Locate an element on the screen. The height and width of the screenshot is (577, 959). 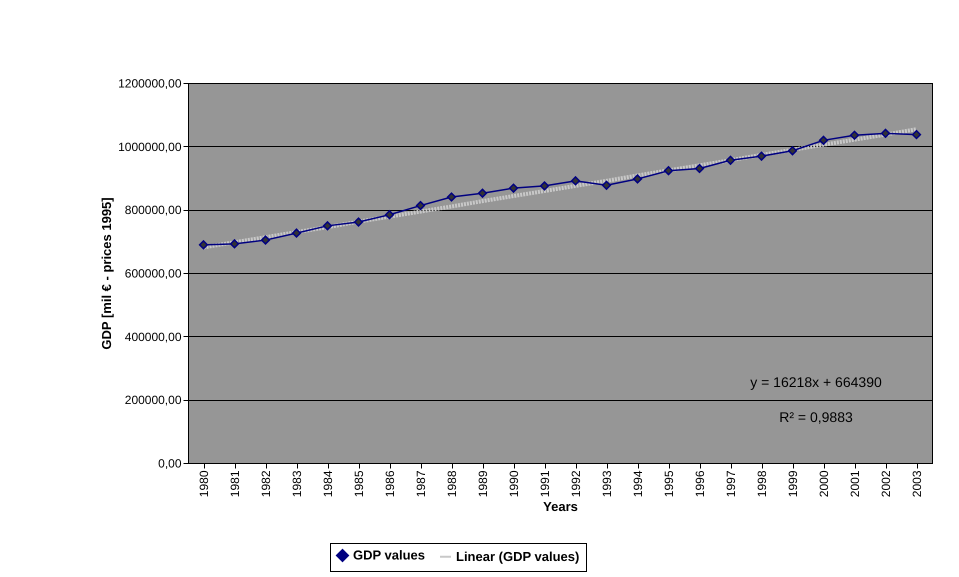
x-tick-label: 1995 is located at coordinates (669, 484).